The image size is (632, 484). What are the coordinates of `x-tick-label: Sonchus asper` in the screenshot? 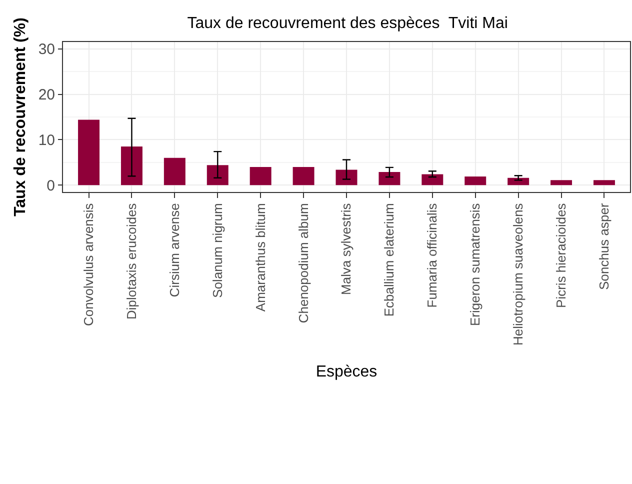 It's located at (604, 246).